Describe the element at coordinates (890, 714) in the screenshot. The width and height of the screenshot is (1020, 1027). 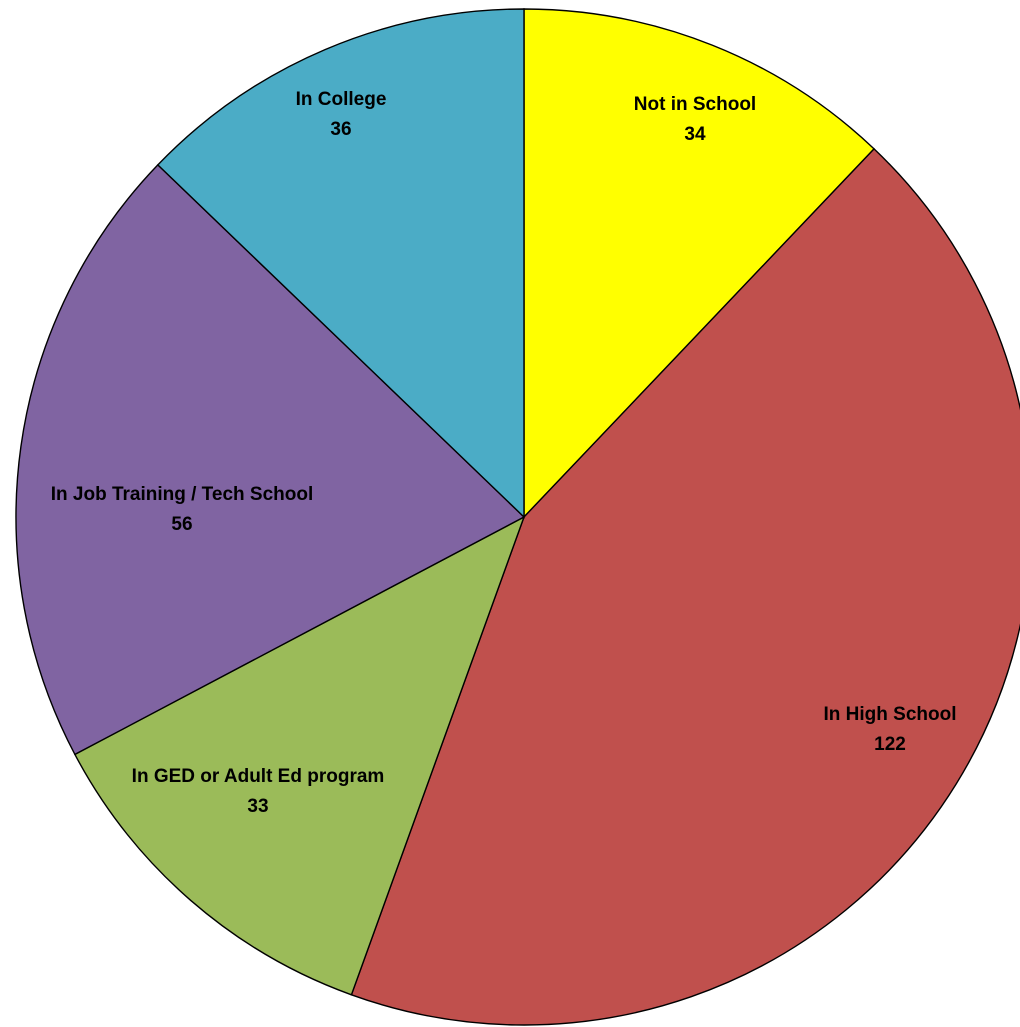
I see `slice-label-name: In High School` at that location.